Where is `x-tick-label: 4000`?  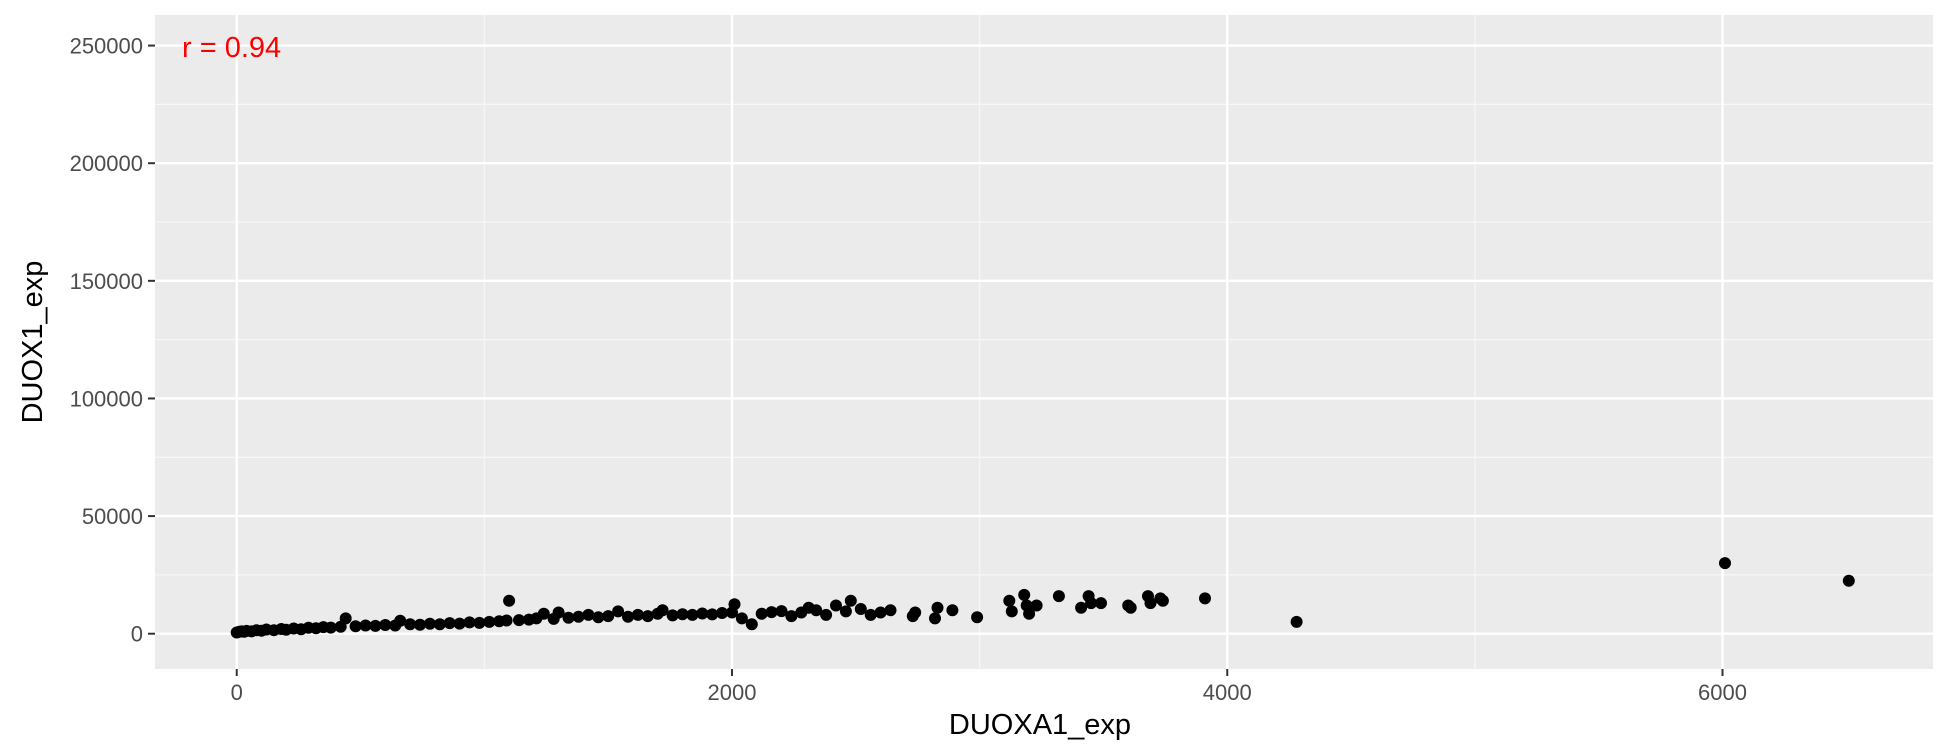 x-tick-label: 4000 is located at coordinates (1227, 692).